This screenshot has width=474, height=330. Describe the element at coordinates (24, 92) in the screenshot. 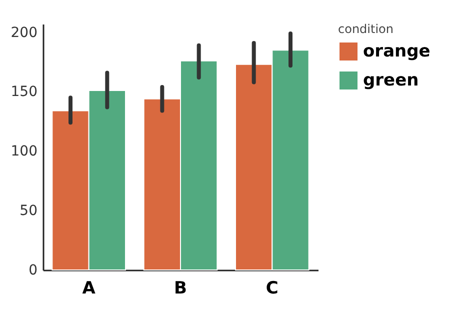

I see `y-tick-label: 150` at that location.